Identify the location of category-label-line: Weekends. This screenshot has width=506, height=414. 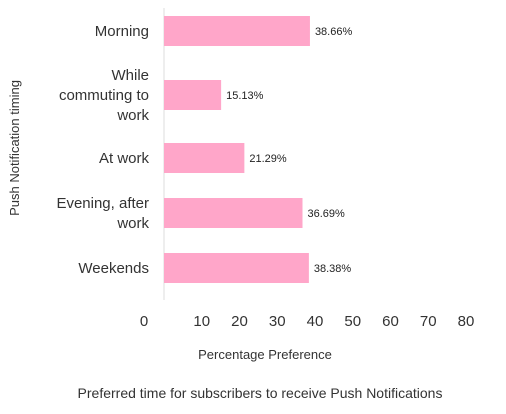
(113, 268).